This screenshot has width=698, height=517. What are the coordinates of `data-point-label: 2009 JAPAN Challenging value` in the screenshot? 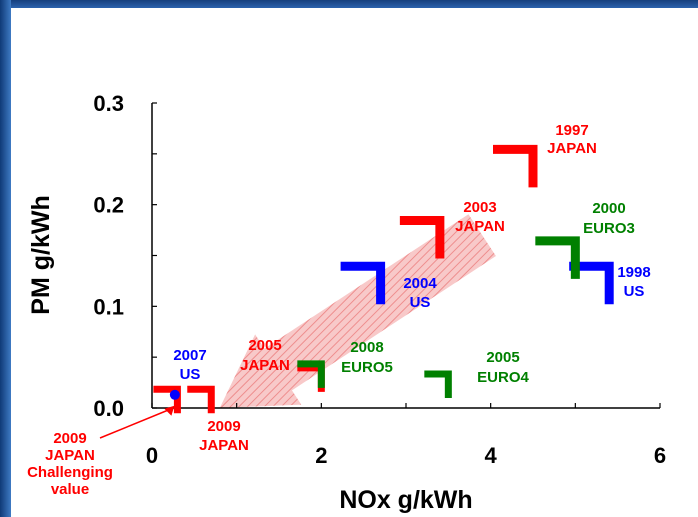 It's located at (70, 464).